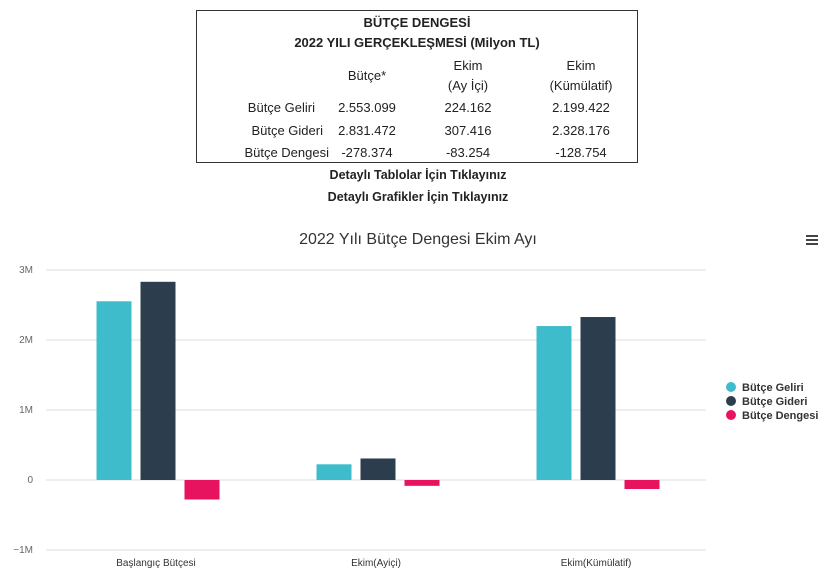  What do you see at coordinates (418, 175) in the screenshot?
I see `detailed-tables-link: Detaylı Tablolar İçin Tıklayınız` at bounding box center [418, 175].